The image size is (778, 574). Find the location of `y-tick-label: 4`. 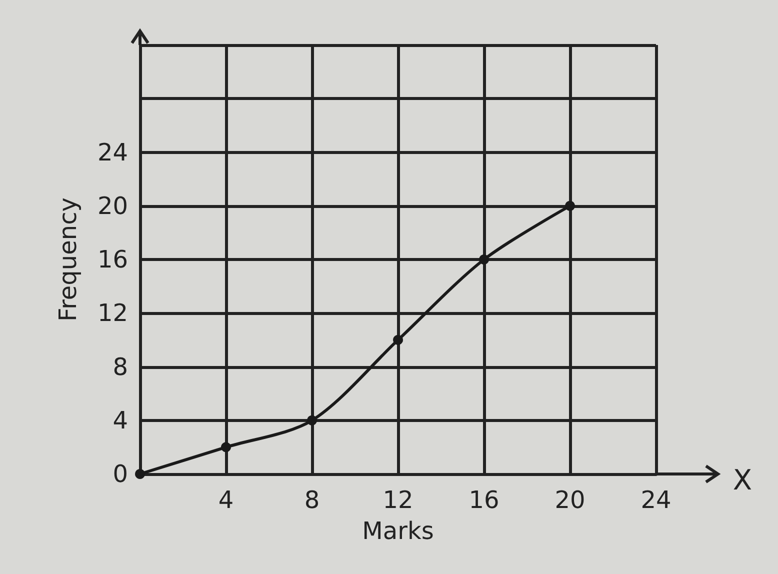

y-tick-label: 4 is located at coordinates (120, 420).